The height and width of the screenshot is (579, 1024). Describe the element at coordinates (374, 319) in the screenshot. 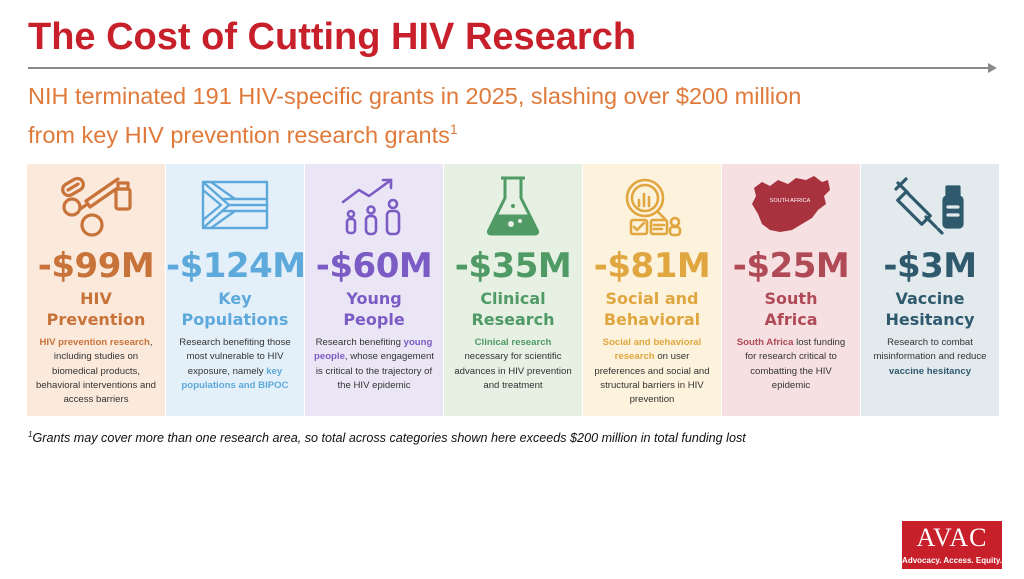

I see `card-category-line-2: People` at that location.